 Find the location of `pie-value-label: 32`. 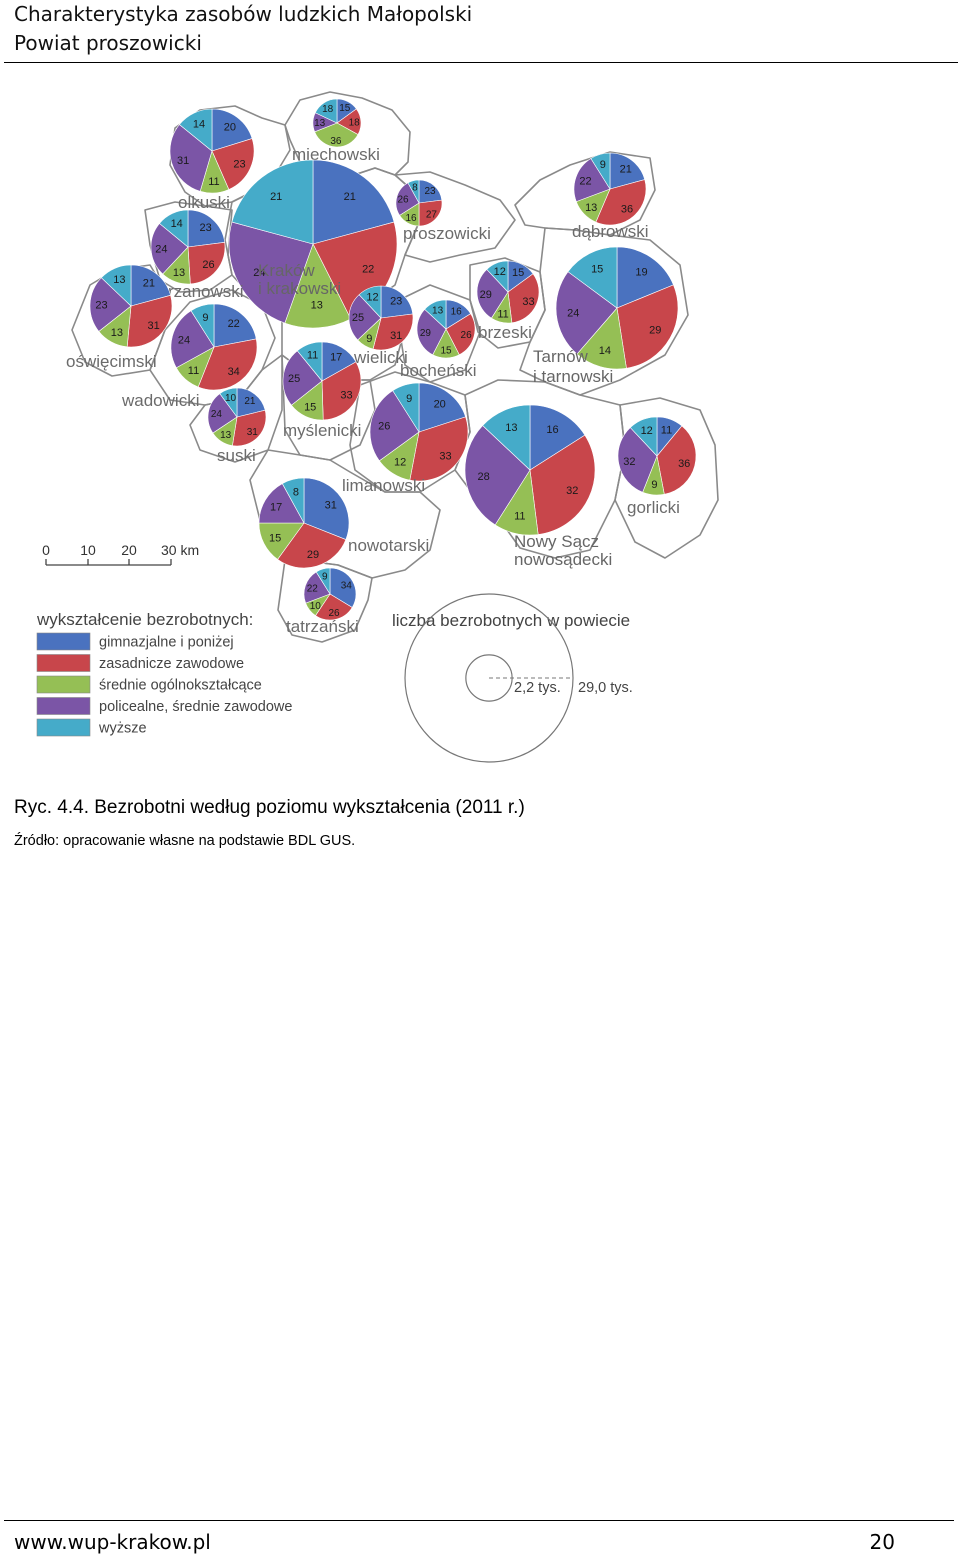

pie-value-label: 32 is located at coordinates (572, 491).